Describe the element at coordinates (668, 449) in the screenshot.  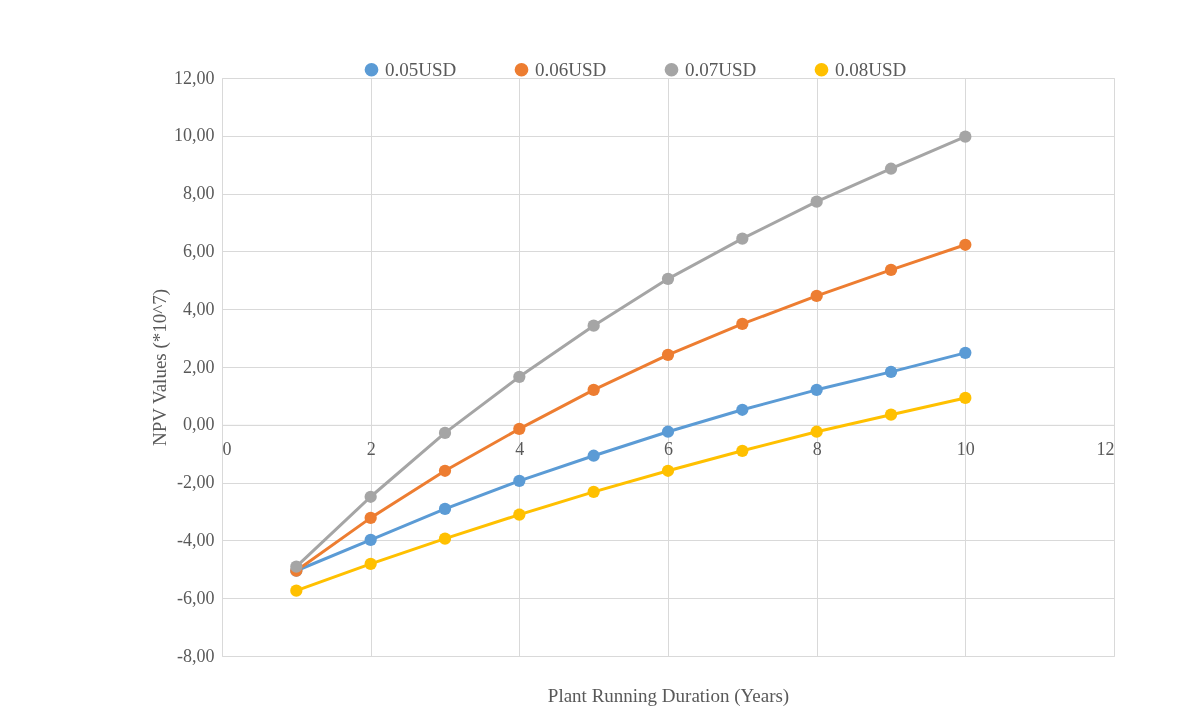
I see `x-tick-label: 6` at that location.